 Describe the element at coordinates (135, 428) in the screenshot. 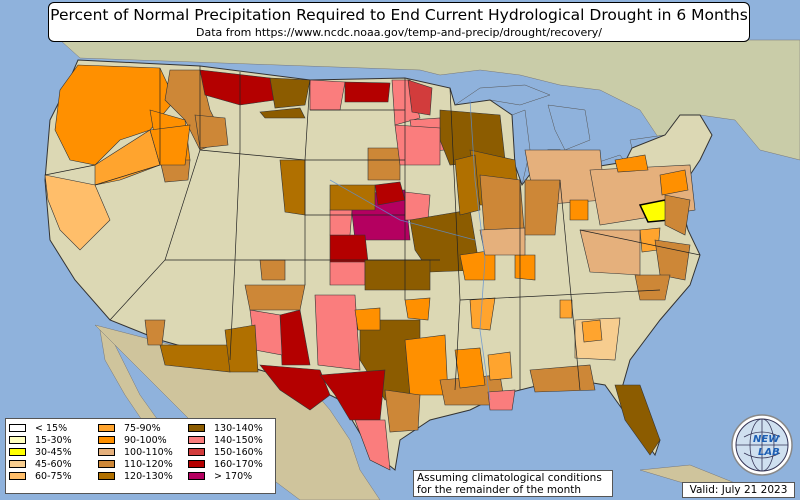

I see `legend-item: 75-90%` at that location.